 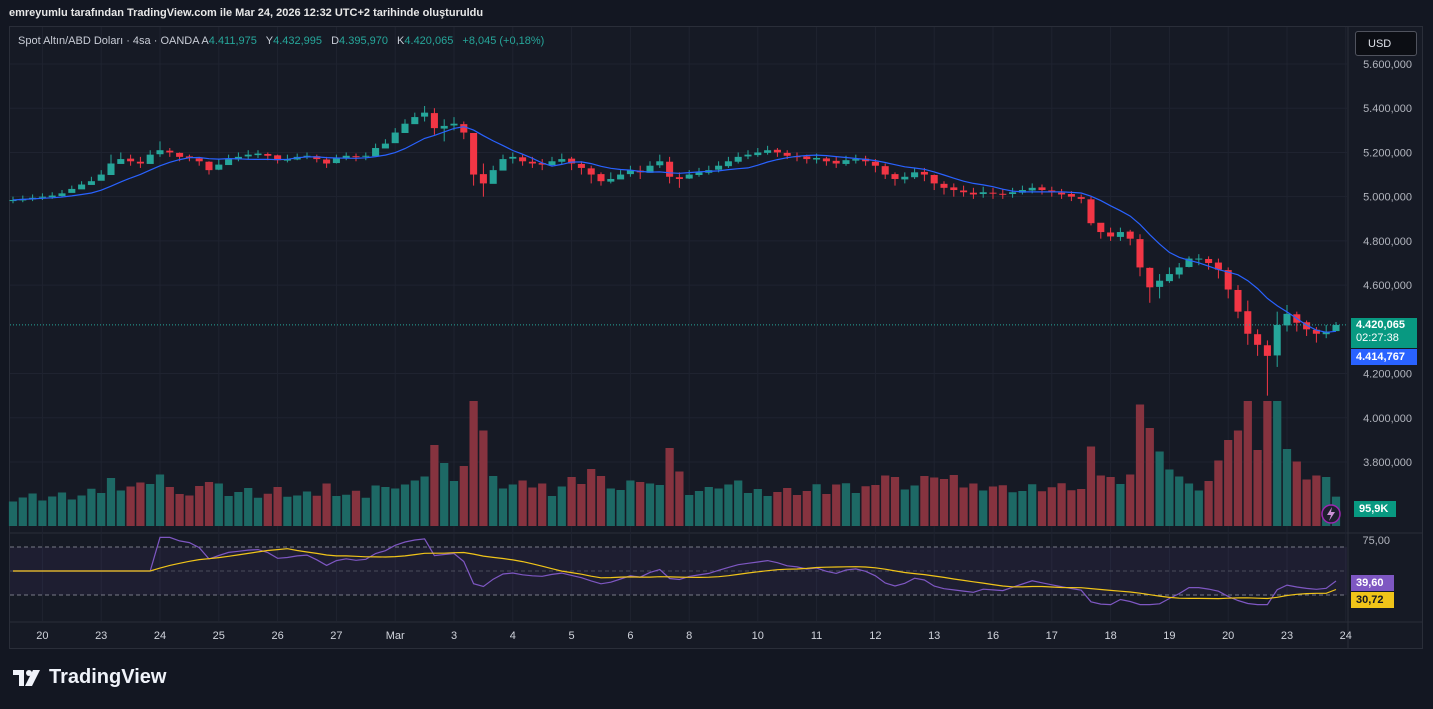 I want to click on time-tick-label: 20, so click(x=1228, y=636).